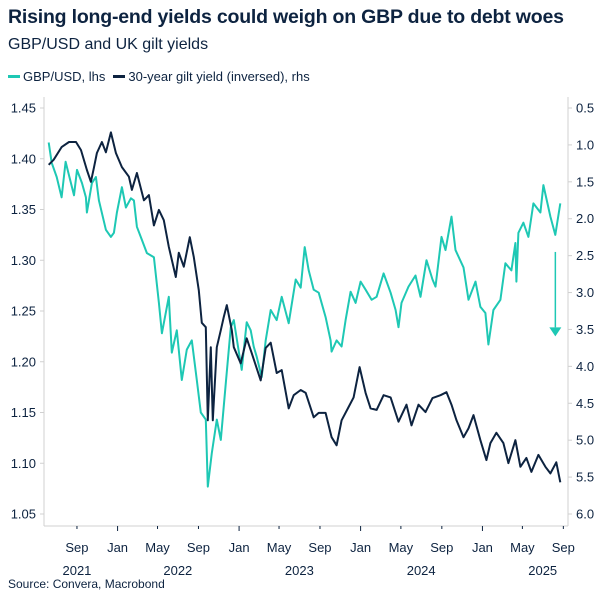 The width and height of the screenshot is (604, 604). Describe the element at coordinates (64, 76) in the screenshot. I see `legend-label-gbpusd: GBP/USD, lhs` at that location.